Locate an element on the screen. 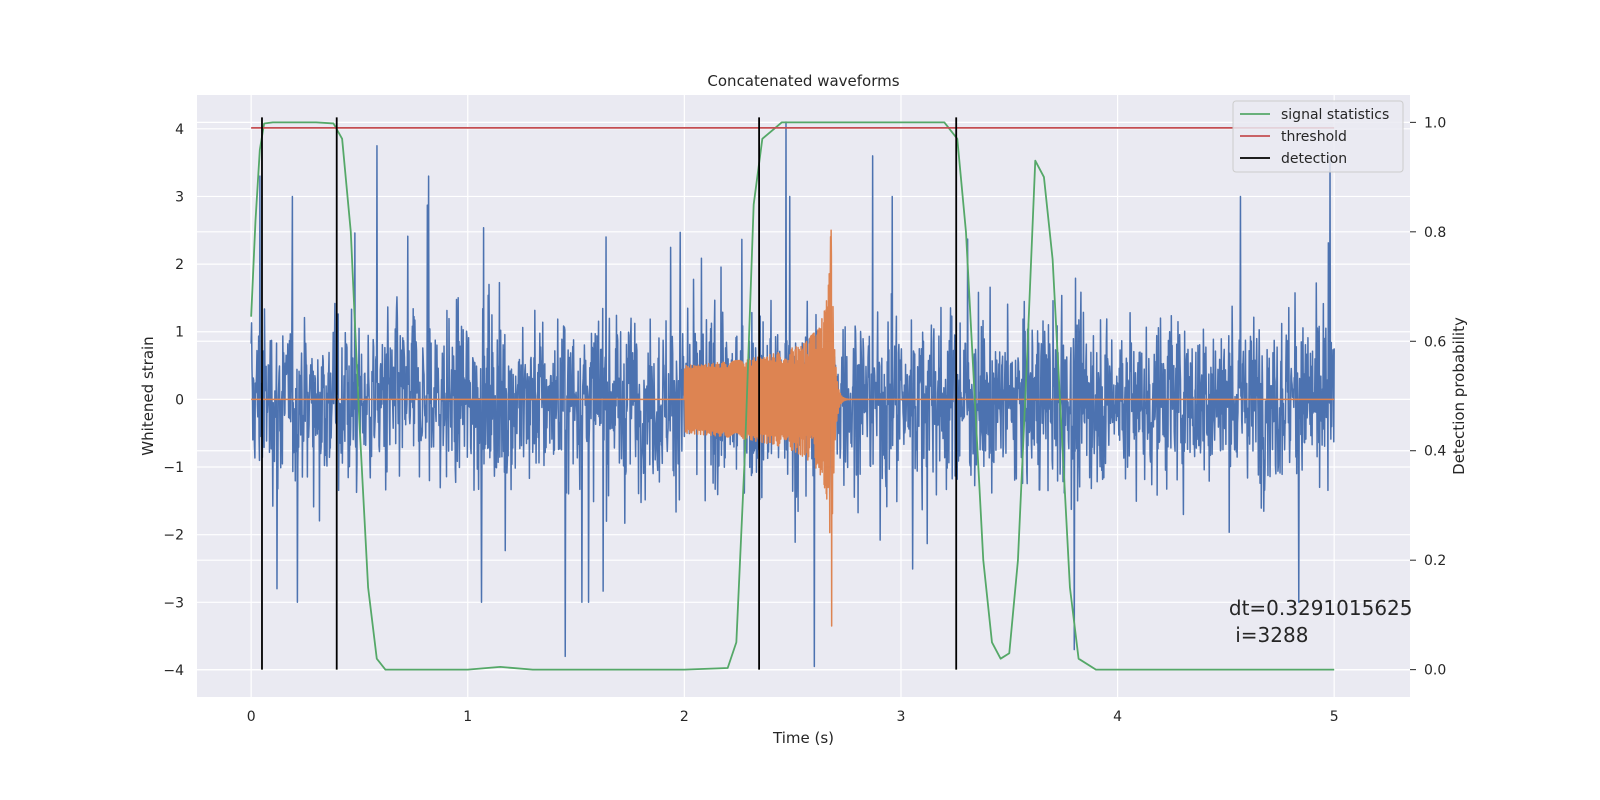 This screenshot has width=1600, height=800. x-tick-label: 3 is located at coordinates (901, 717).